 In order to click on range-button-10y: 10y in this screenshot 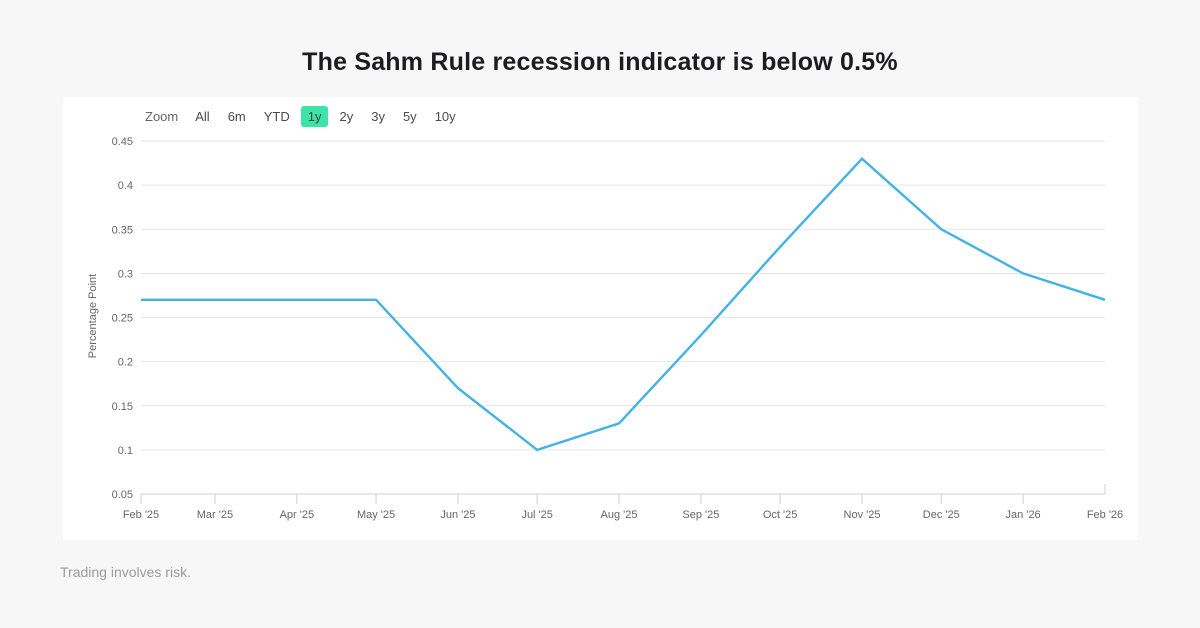, I will do `click(445, 116)`.